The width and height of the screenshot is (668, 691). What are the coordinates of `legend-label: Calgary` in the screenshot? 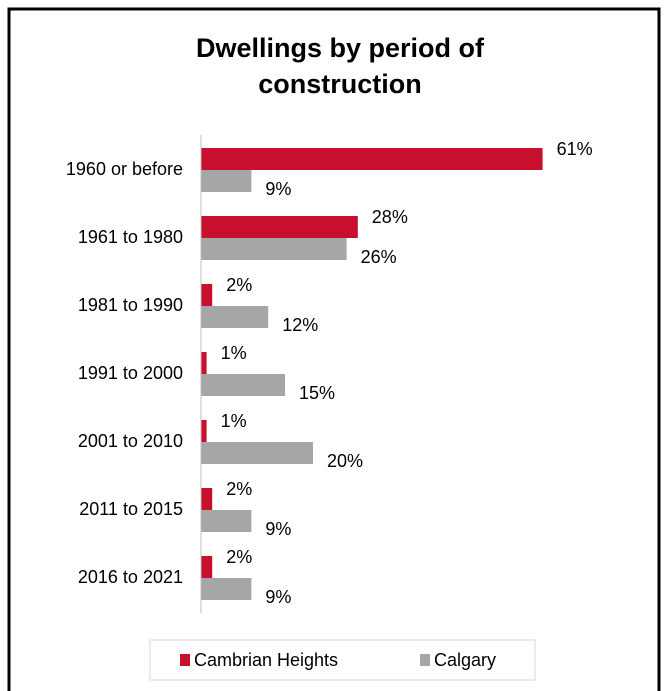 It's located at (465, 660).